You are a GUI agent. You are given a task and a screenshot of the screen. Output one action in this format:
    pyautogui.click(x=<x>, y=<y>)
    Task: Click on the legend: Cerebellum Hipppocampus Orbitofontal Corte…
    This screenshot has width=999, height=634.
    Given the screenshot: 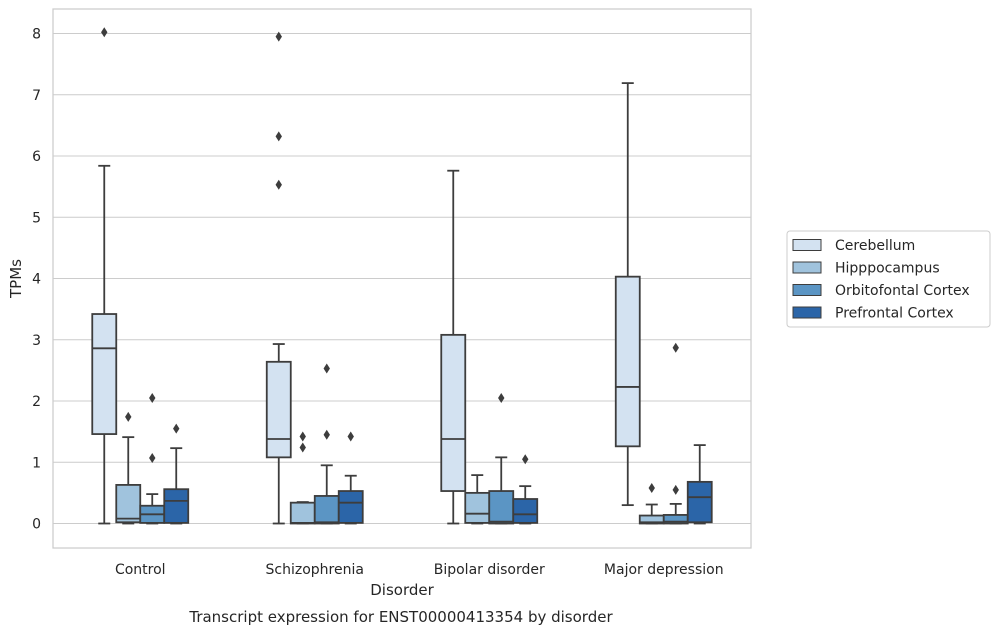 What is the action you would take?
    pyautogui.click(x=888, y=279)
    